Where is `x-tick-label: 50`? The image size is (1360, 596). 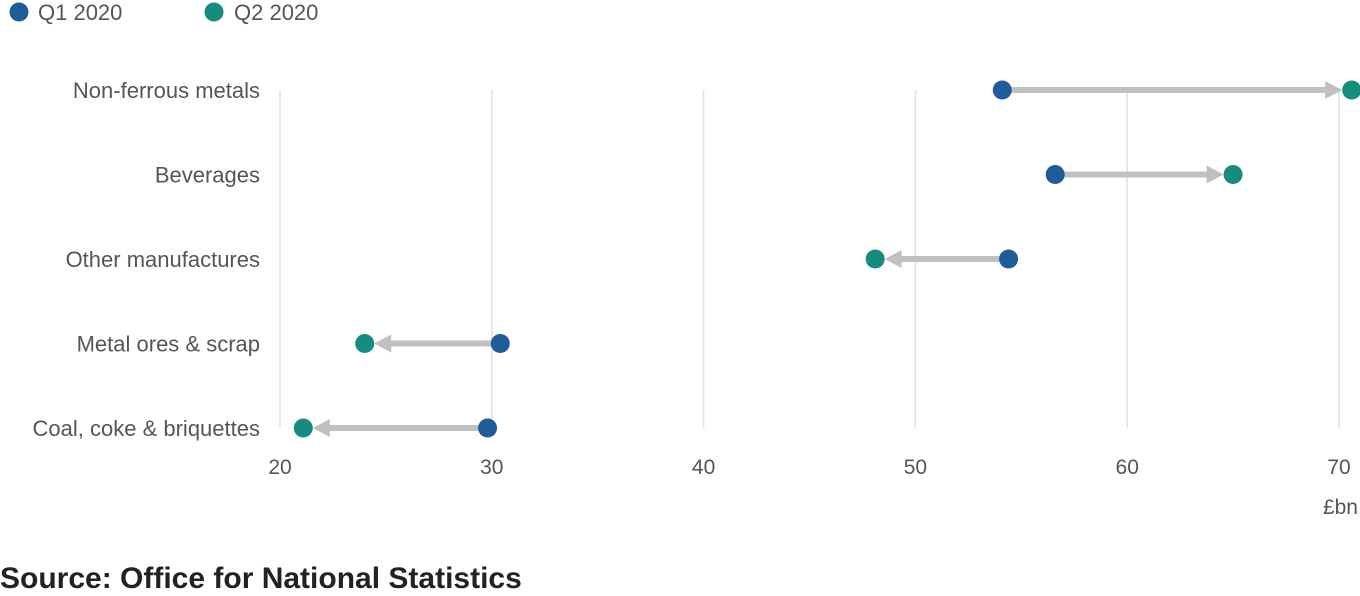
x-tick-label: 50 is located at coordinates (915, 467).